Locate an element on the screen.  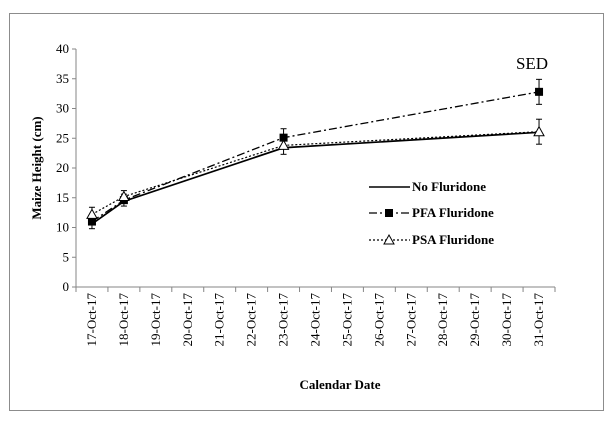
x-tick-label: 20-Oct-17 is located at coordinates (187, 320).